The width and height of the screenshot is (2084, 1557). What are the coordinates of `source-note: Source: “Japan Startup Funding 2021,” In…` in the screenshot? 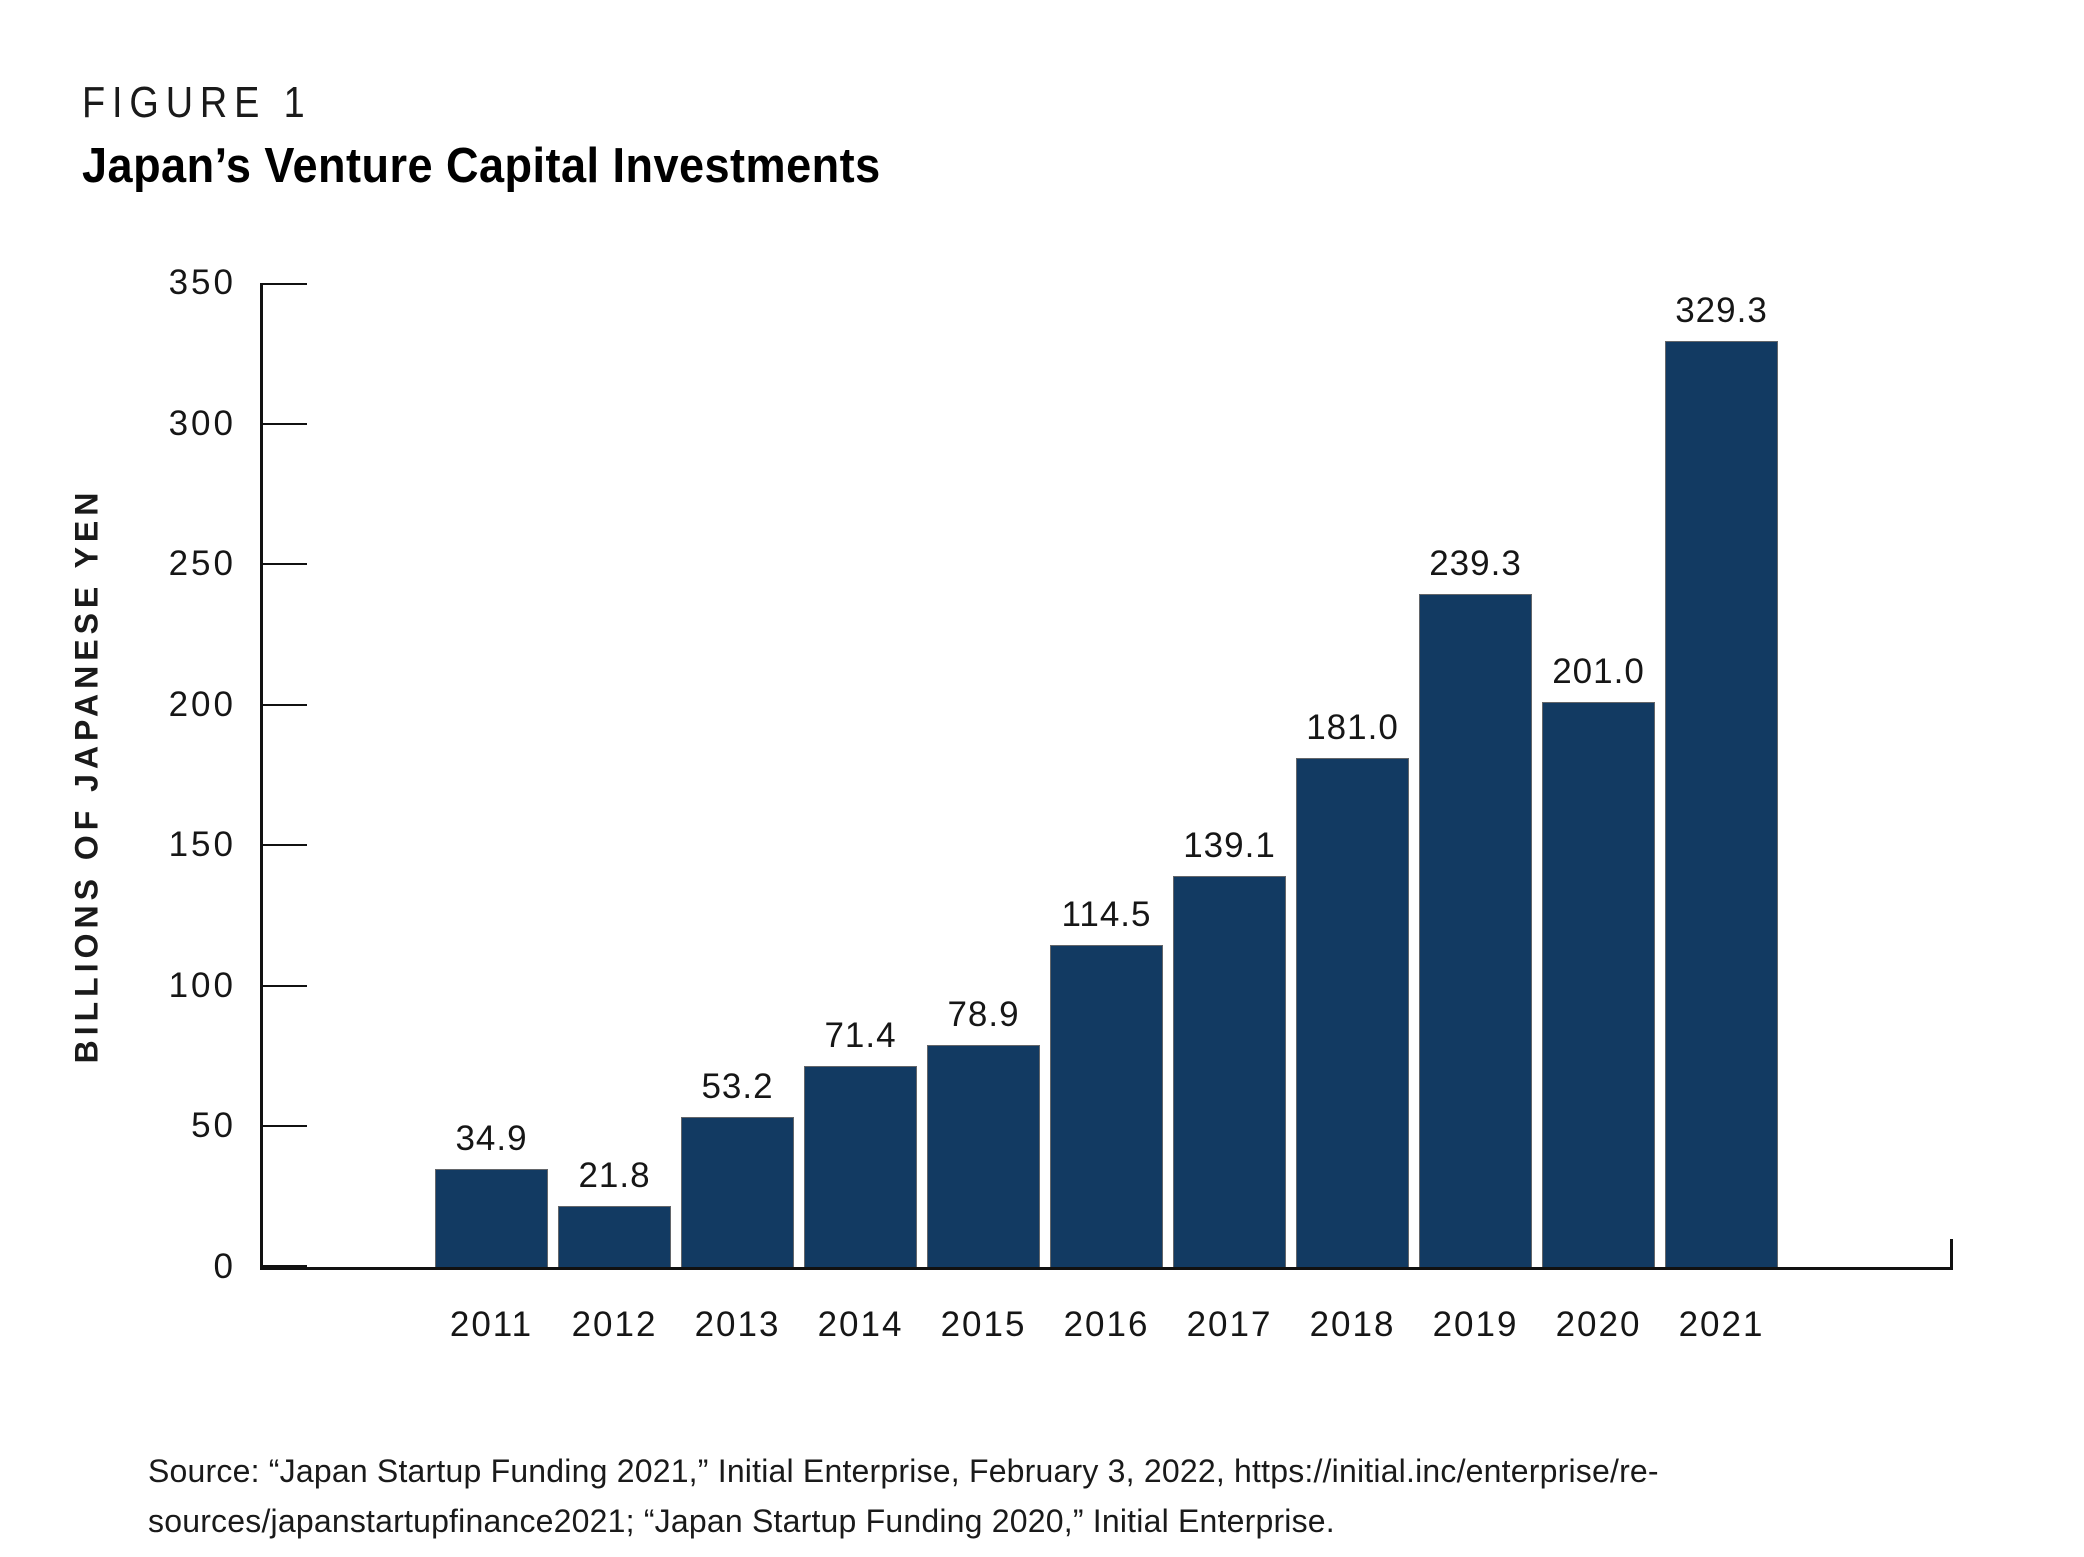 It's located at (1028, 1496).